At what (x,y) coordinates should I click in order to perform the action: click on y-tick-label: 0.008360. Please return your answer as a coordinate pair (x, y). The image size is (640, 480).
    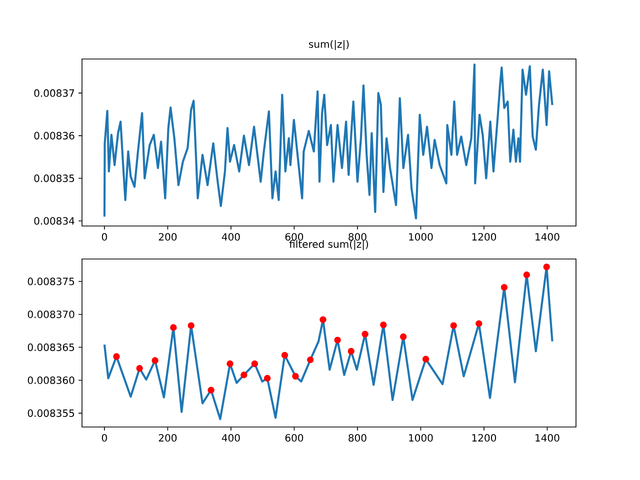
    Looking at the image, I should click on (51, 380).